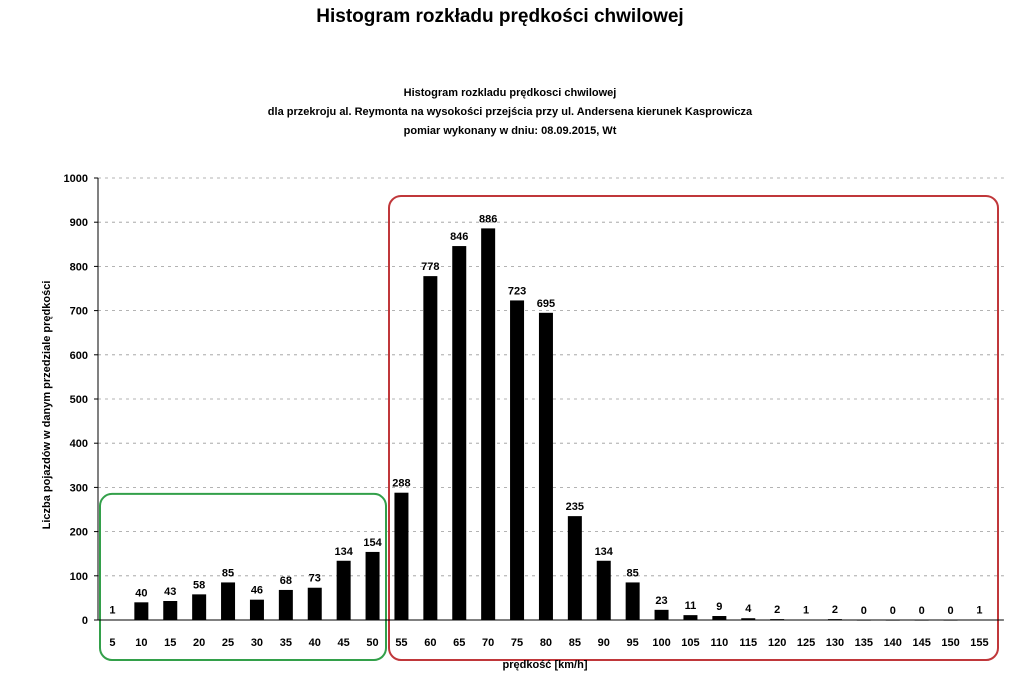 The image size is (1024, 695). What do you see at coordinates (510, 93) in the screenshot?
I see `chart-title: Histogram rozkladu prędkosci chwilowej` at bounding box center [510, 93].